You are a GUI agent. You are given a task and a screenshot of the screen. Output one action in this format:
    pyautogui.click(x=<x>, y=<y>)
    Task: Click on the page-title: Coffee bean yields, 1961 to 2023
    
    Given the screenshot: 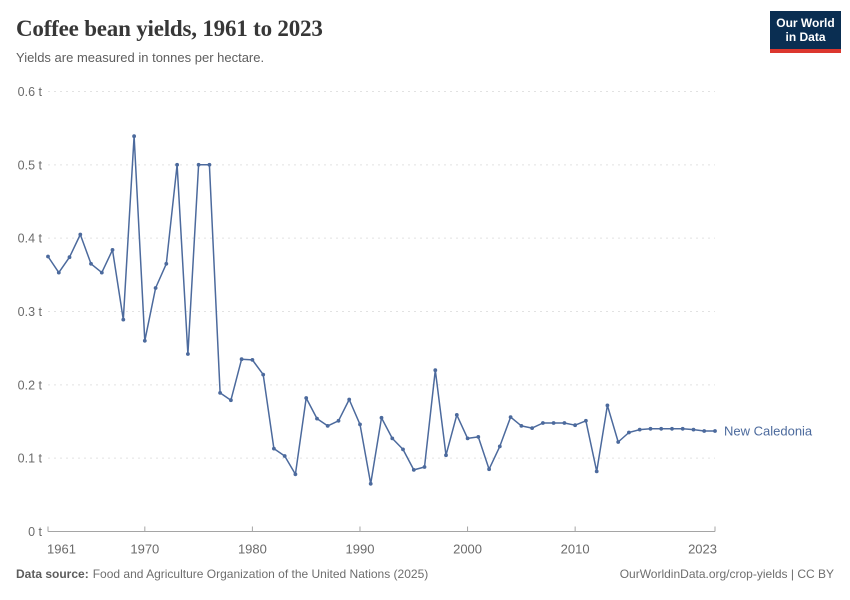 What is the action you would take?
    pyautogui.click(x=169, y=28)
    